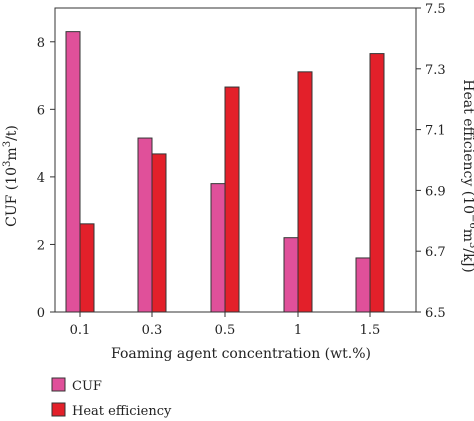 The width and height of the screenshot is (474, 421). I want to click on x-axis-title: Foaming agent concentration (wt.%), so click(241, 354).